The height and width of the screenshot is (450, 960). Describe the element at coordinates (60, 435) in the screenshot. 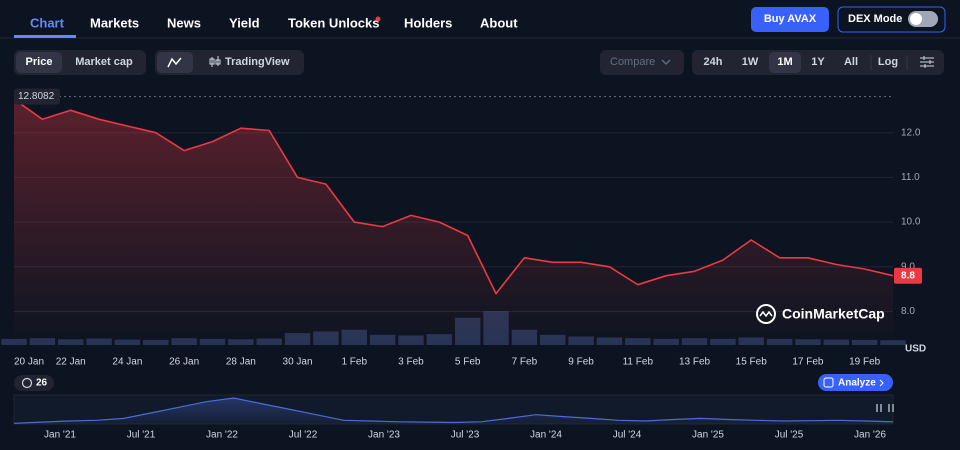

I see `navigator-label: Jan '21` at that location.